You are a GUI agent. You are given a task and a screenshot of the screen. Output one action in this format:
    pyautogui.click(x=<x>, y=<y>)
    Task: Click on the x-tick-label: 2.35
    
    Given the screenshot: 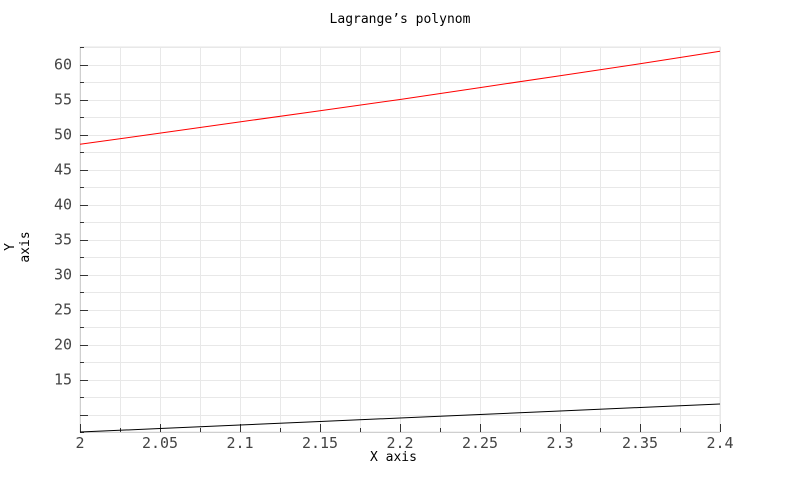 What is the action you would take?
    pyautogui.click(x=640, y=443)
    